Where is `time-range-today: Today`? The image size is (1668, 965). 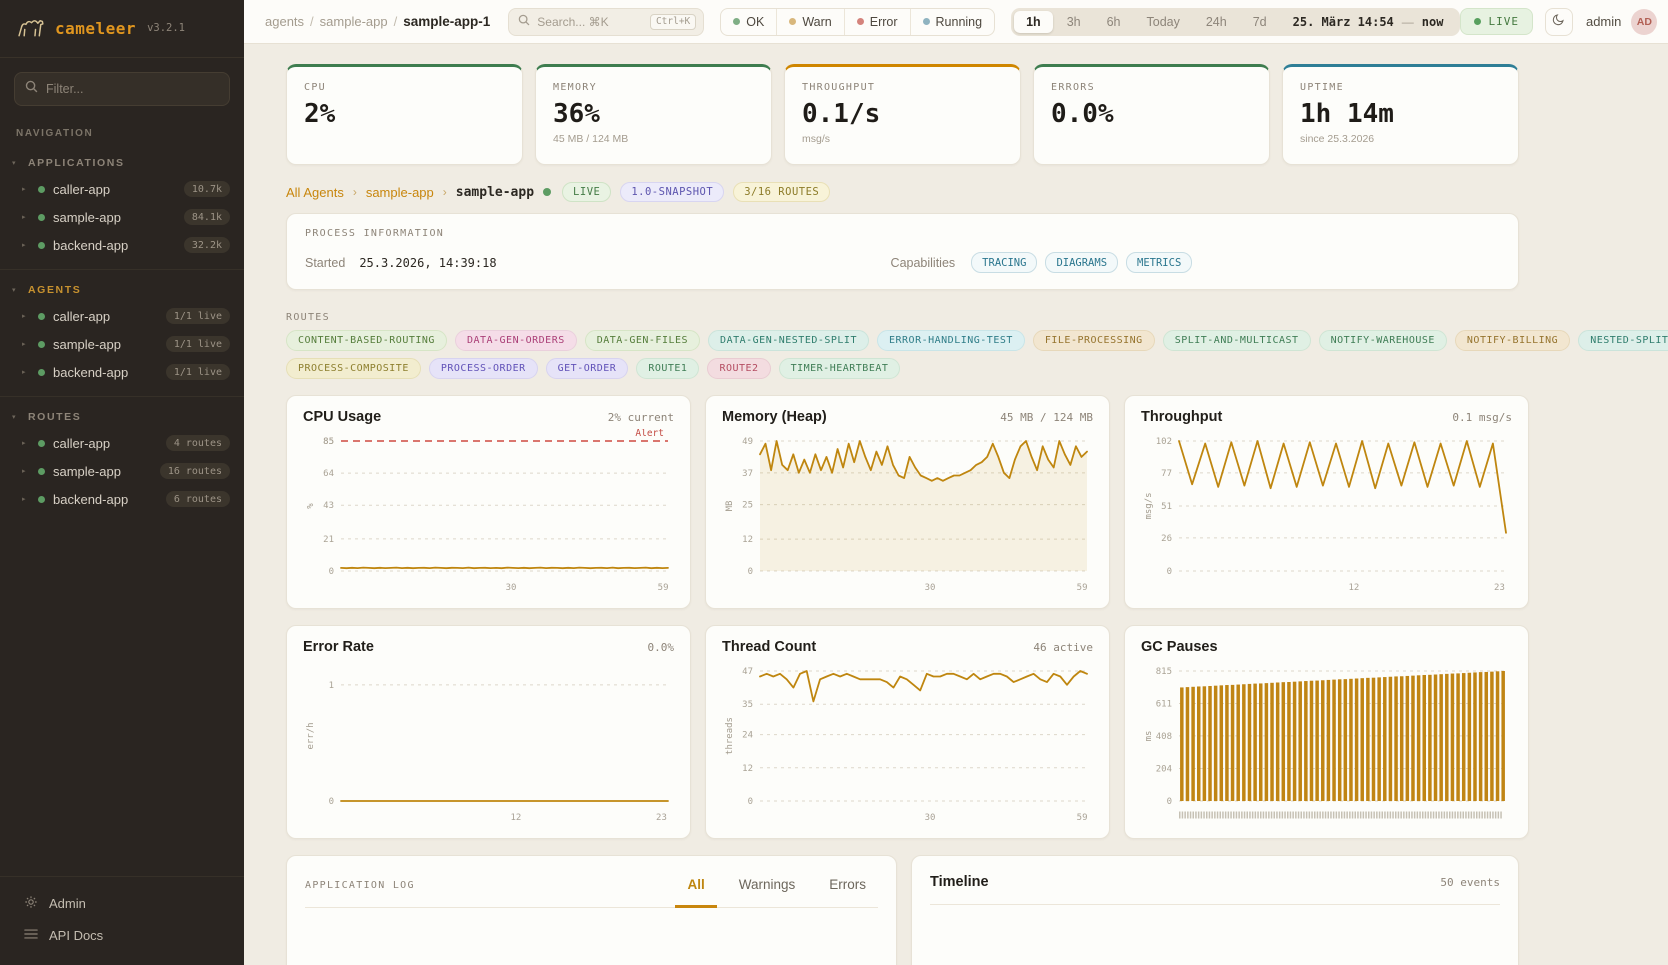
time-range-today: Today is located at coordinates (1163, 21).